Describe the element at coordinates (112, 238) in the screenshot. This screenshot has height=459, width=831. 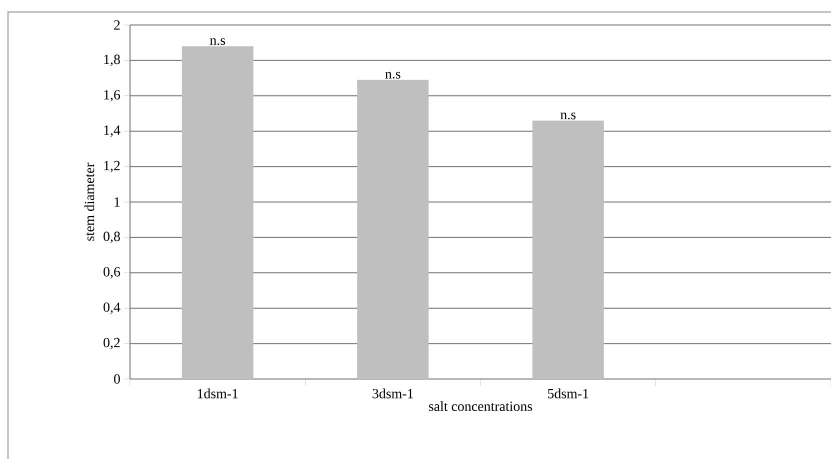
I see `y-tick-label: 0,8` at that location.